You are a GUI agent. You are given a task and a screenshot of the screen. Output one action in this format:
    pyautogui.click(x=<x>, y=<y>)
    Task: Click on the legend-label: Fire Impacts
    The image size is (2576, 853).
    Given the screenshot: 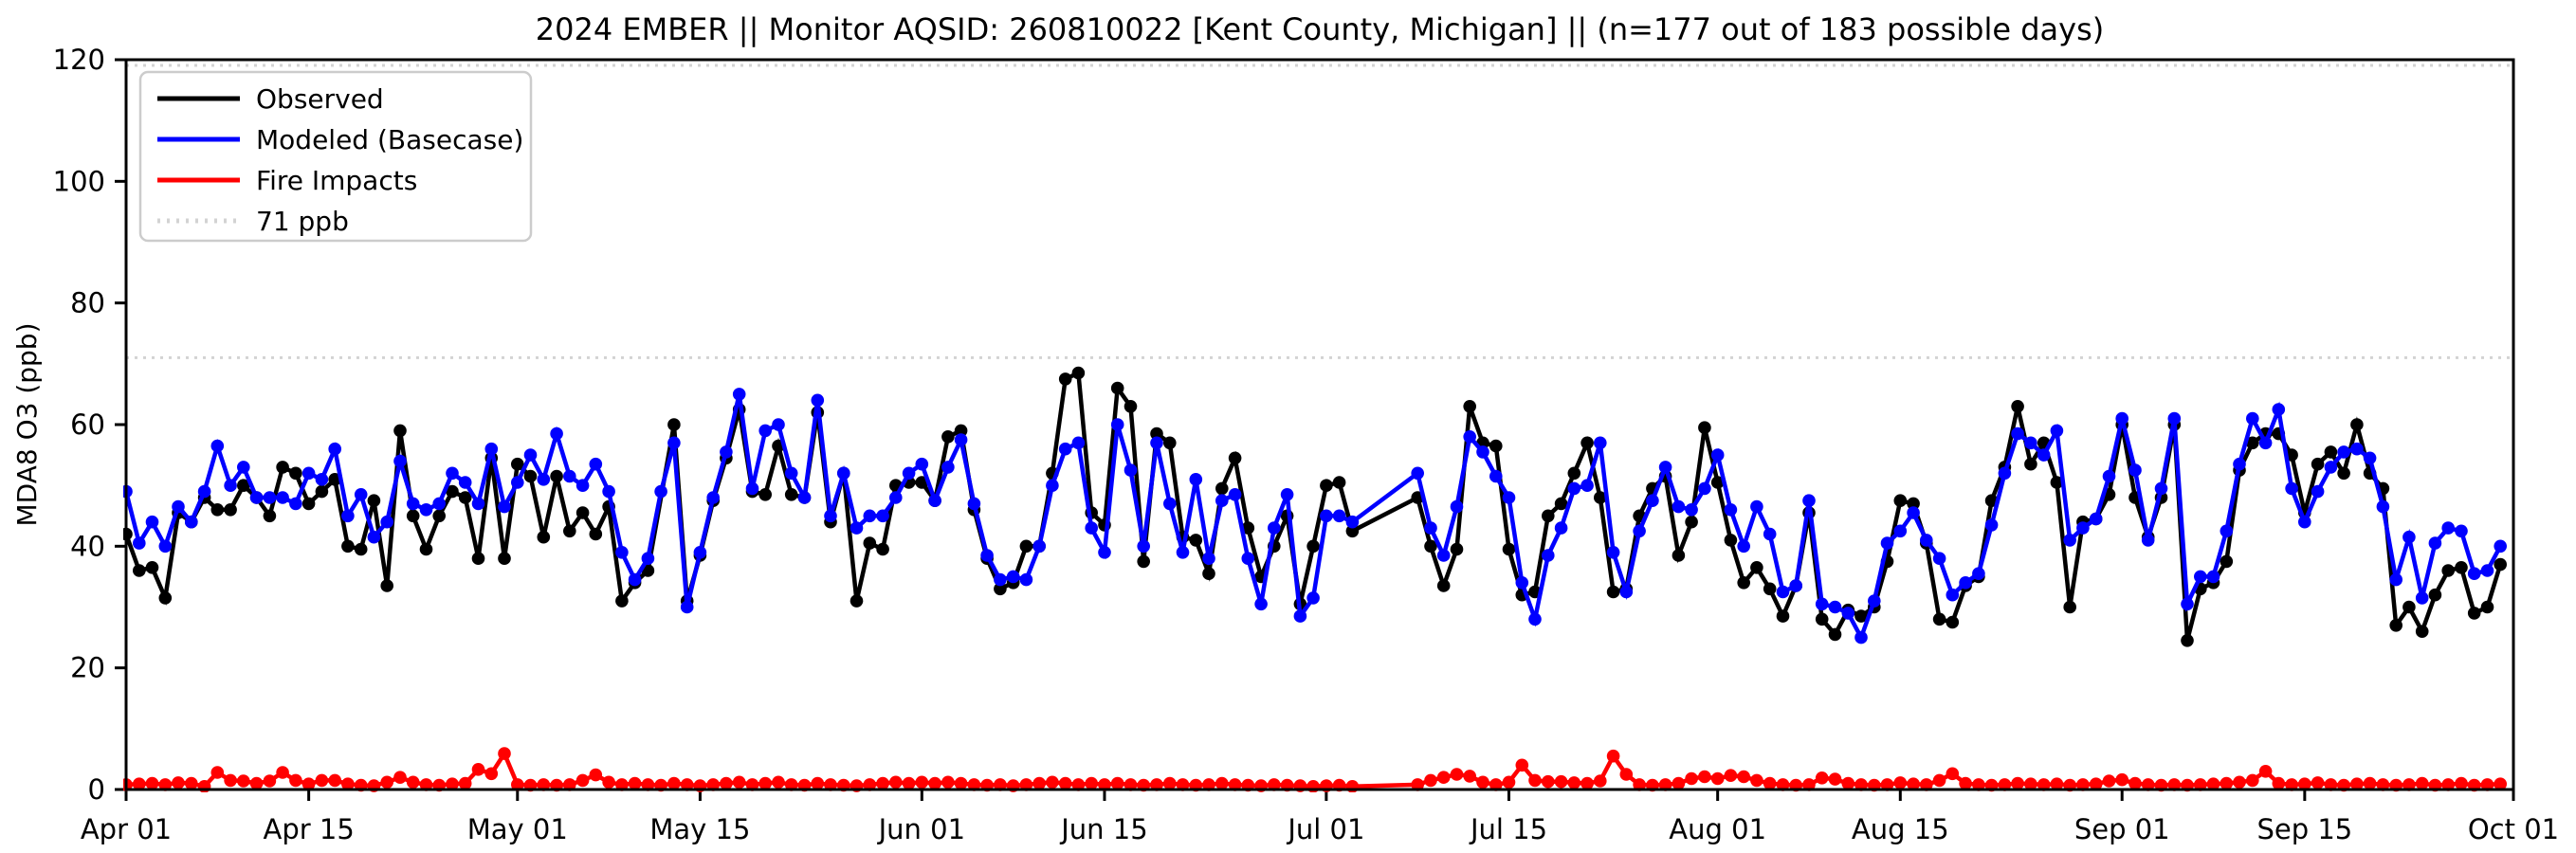 What is the action you would take?
    pyautogui.click(x=336, y=180)
    